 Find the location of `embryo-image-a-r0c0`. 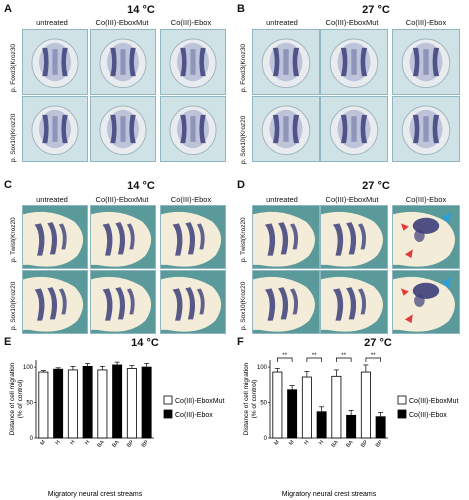

embryo-image-a-r0c0 is located at coordinates (55, 62).